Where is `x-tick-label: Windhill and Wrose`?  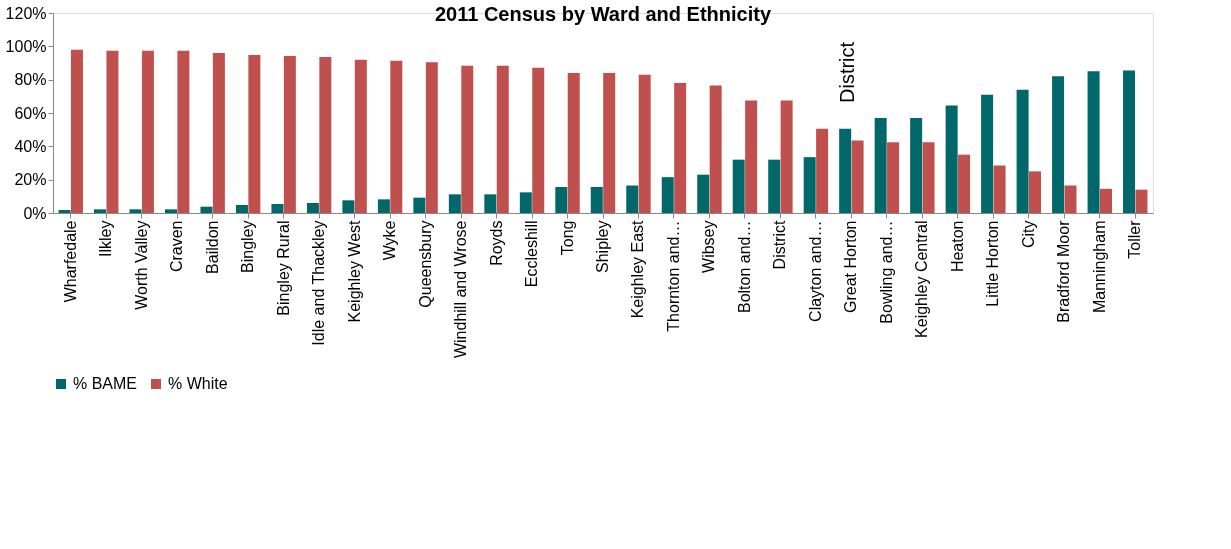 x-tick-label: Windhill and Wrose is located at coordinates (461, 289).